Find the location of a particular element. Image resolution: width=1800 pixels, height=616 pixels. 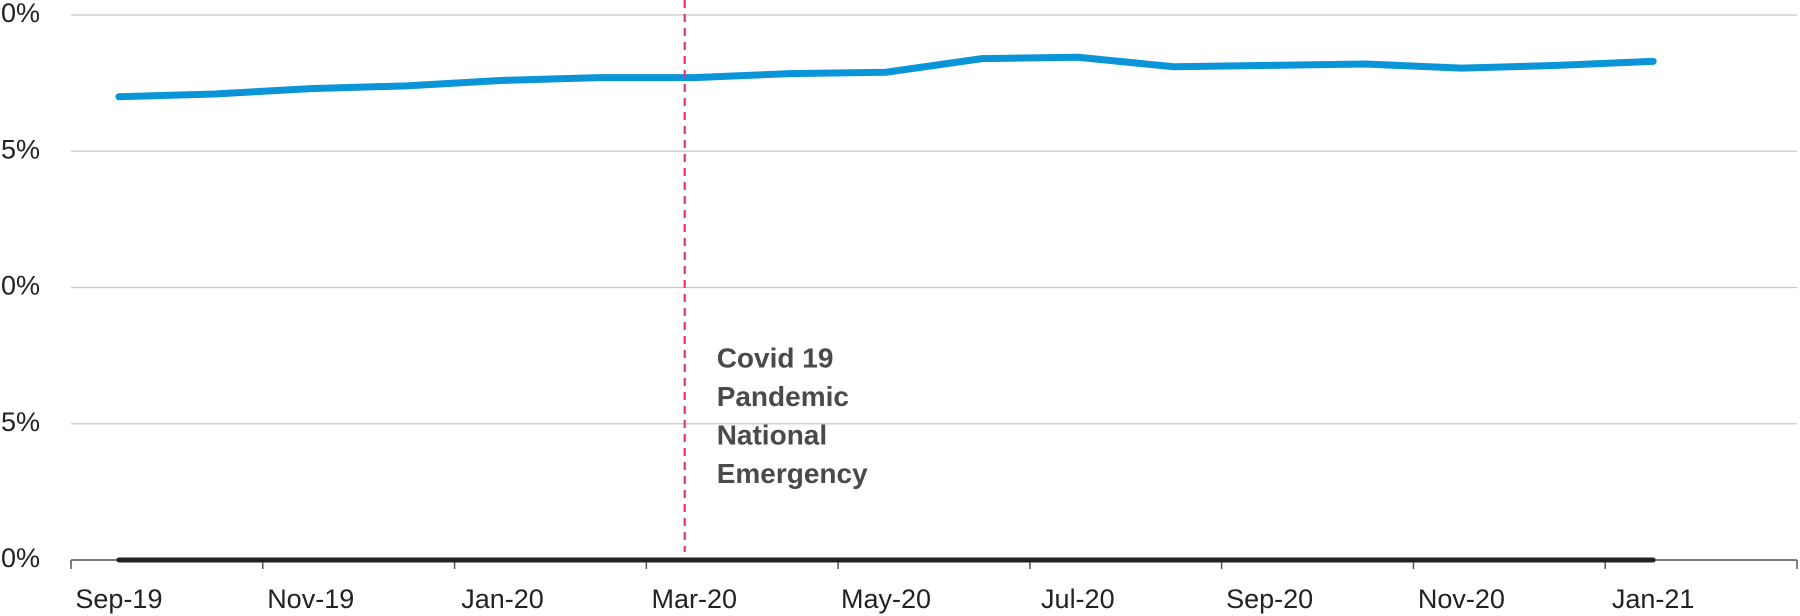

annotation-text: Covid 19 is located at coordinates (775, 357).